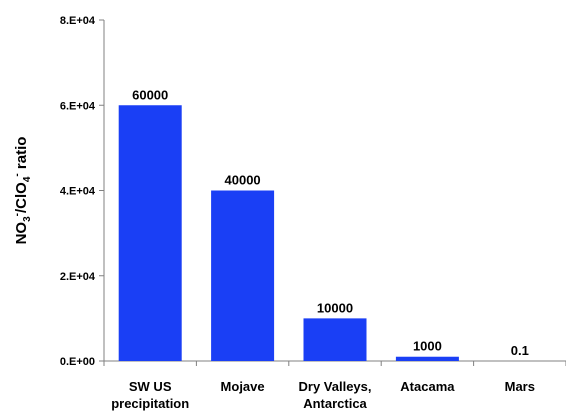 The image size is (566, 418). Describe the element at coordinates (335, 386) in the screenshot. I see `category-label: Dry Valleys,` at that location.